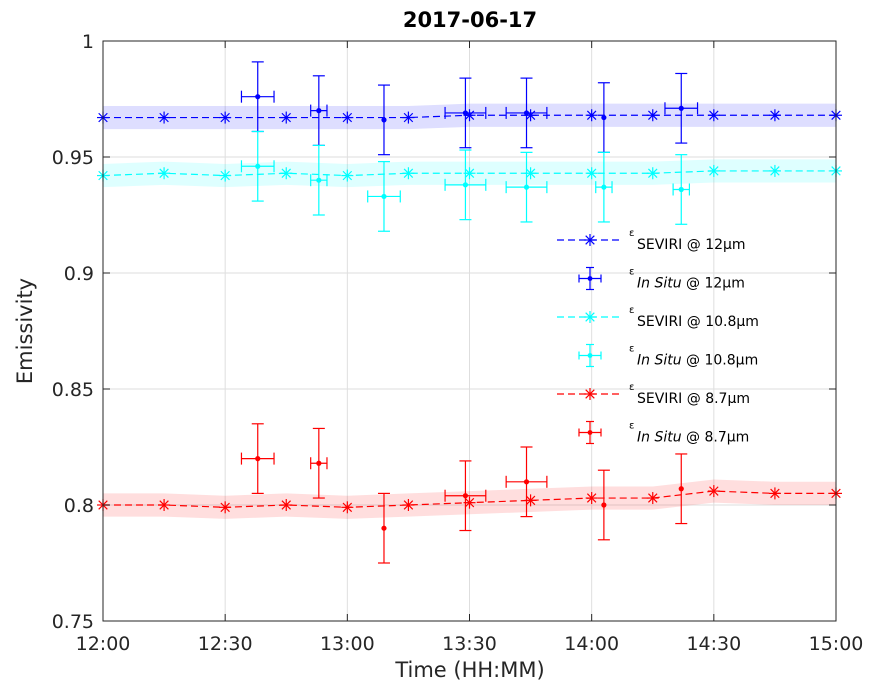 Image resolution: width=869 pixels, height=684 pixels. I want to click on legend-label: In Situ @ 12μm, so click(691, 284).